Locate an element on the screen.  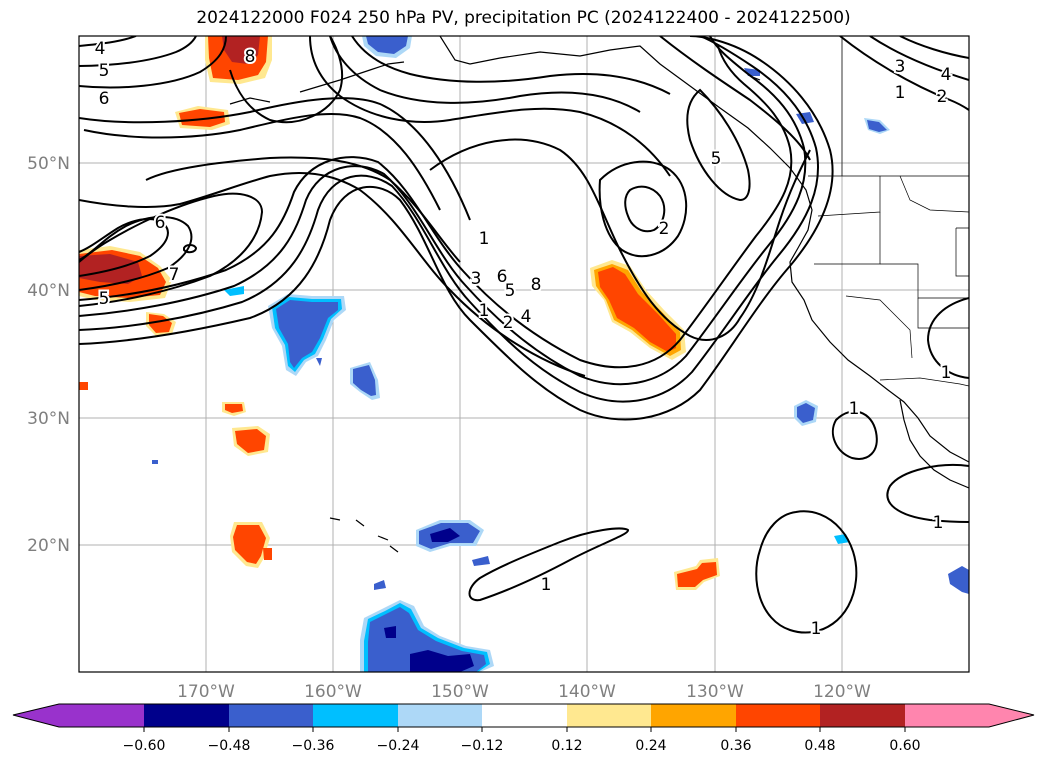
colorbar-extend-high is located at coordinates (1011, 715).